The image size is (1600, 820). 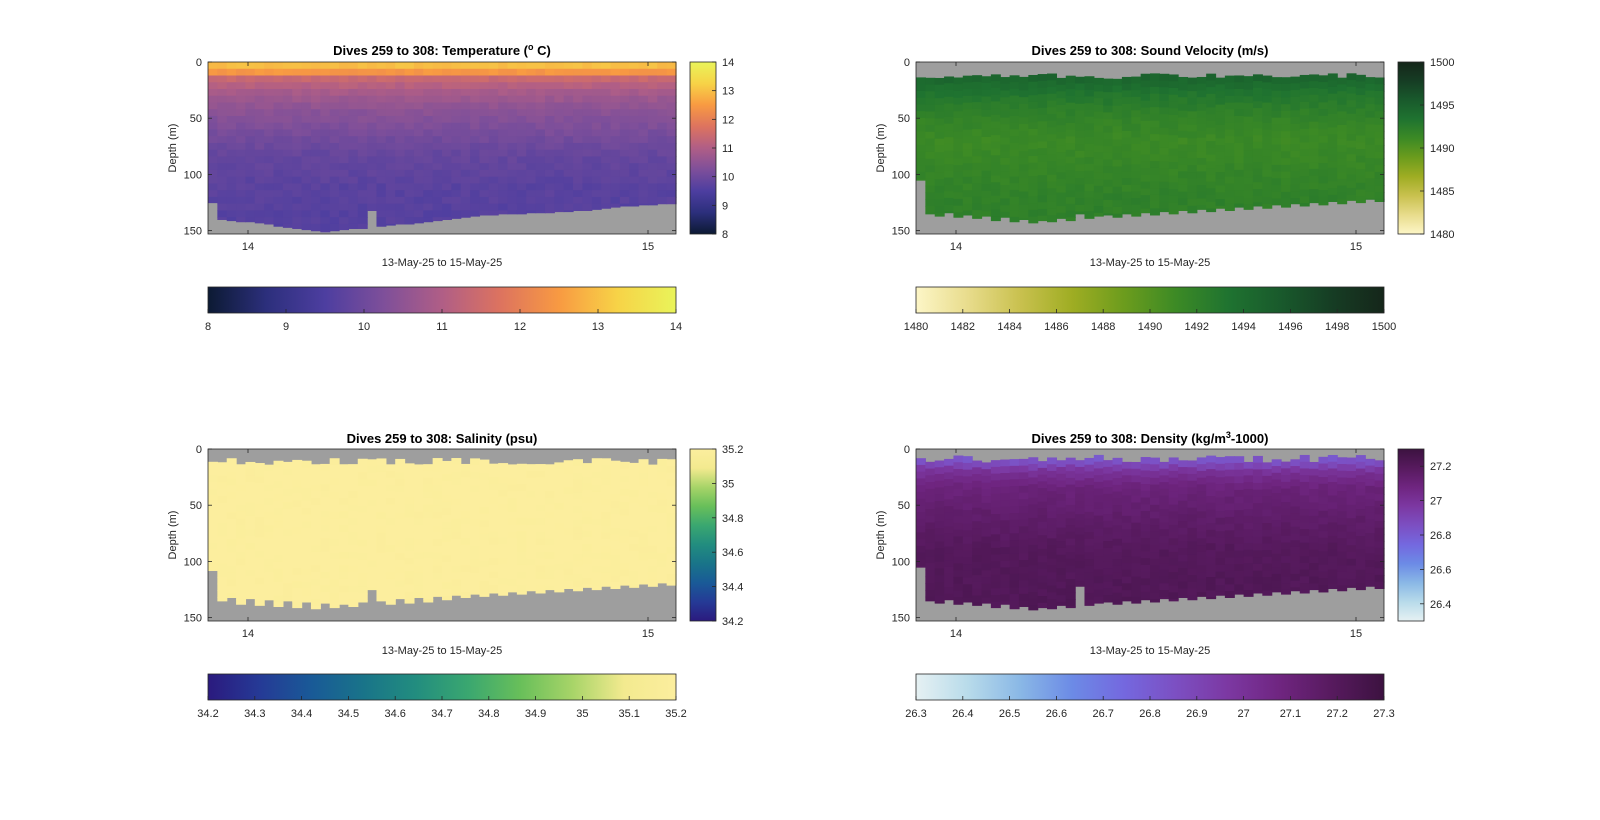 What do you see at coordinates (1103, 327) in the screenshot?
I see `colorbar-tick-label: 1488` at bounding box center [1103, 327].